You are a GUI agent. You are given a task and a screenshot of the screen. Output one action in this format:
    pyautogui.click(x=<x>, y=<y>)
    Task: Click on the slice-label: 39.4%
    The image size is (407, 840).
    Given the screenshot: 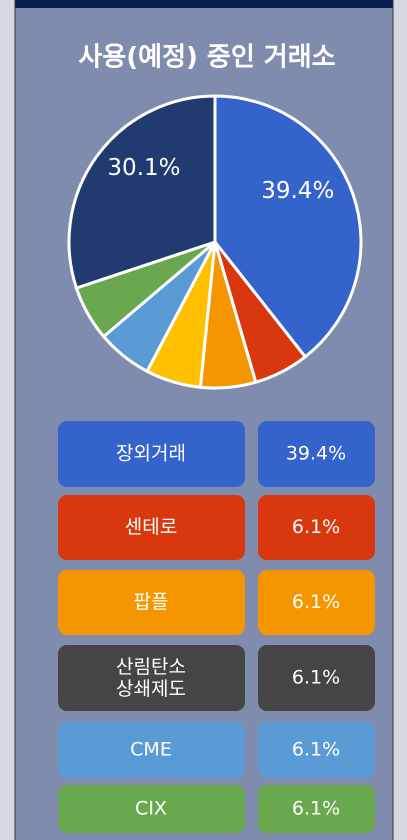 What is the action you would take?
    pyautogui.click(x=297, y=191)
    